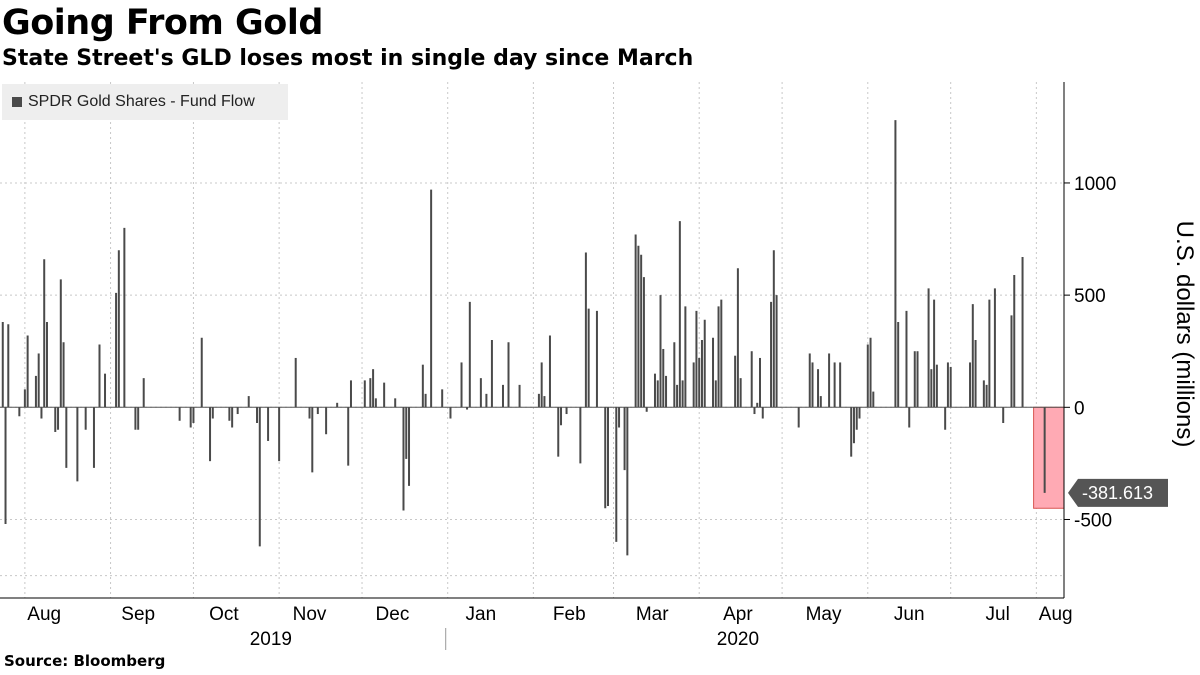 The image size is (1200, 675). I want to click on x-month-label: Dec, so click(393, 614).